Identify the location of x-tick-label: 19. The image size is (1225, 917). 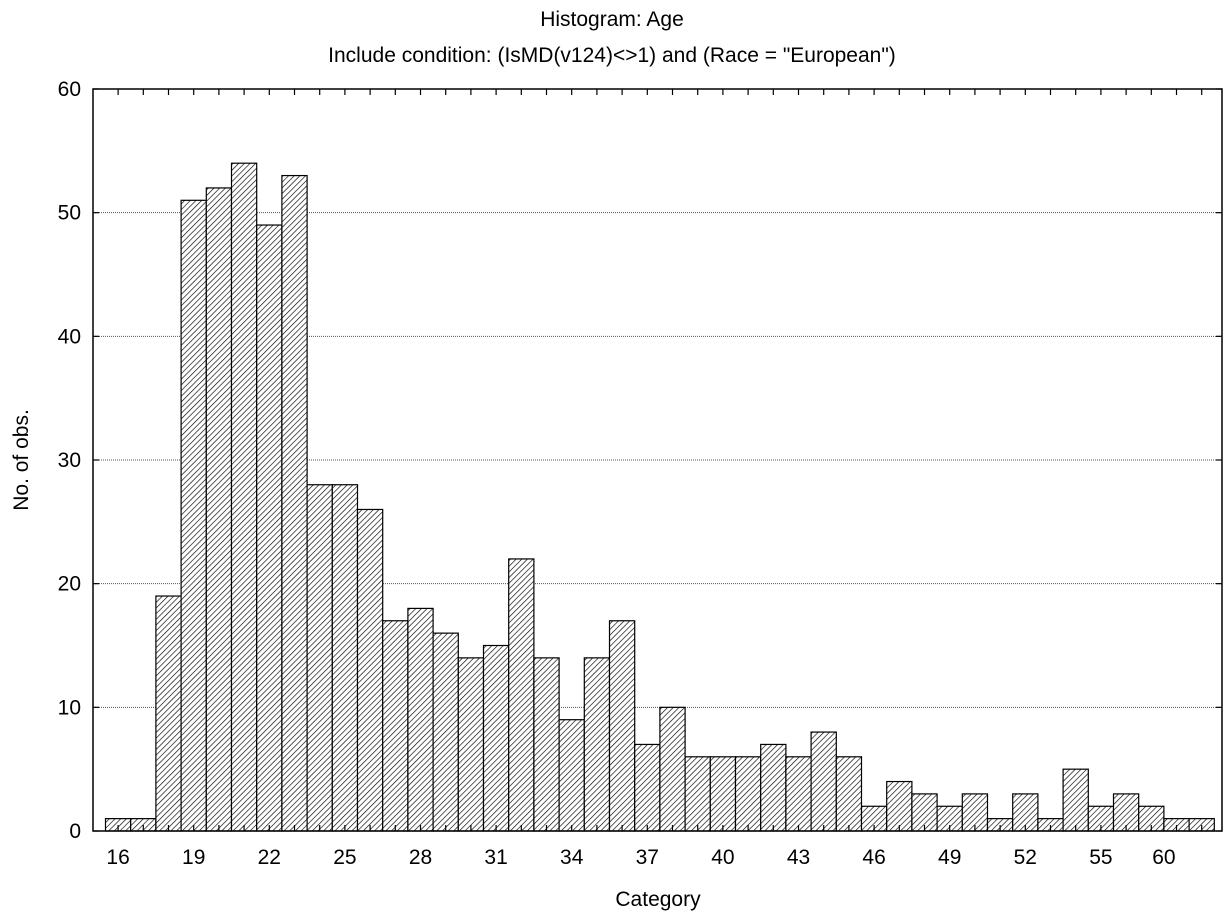
(193, 857).